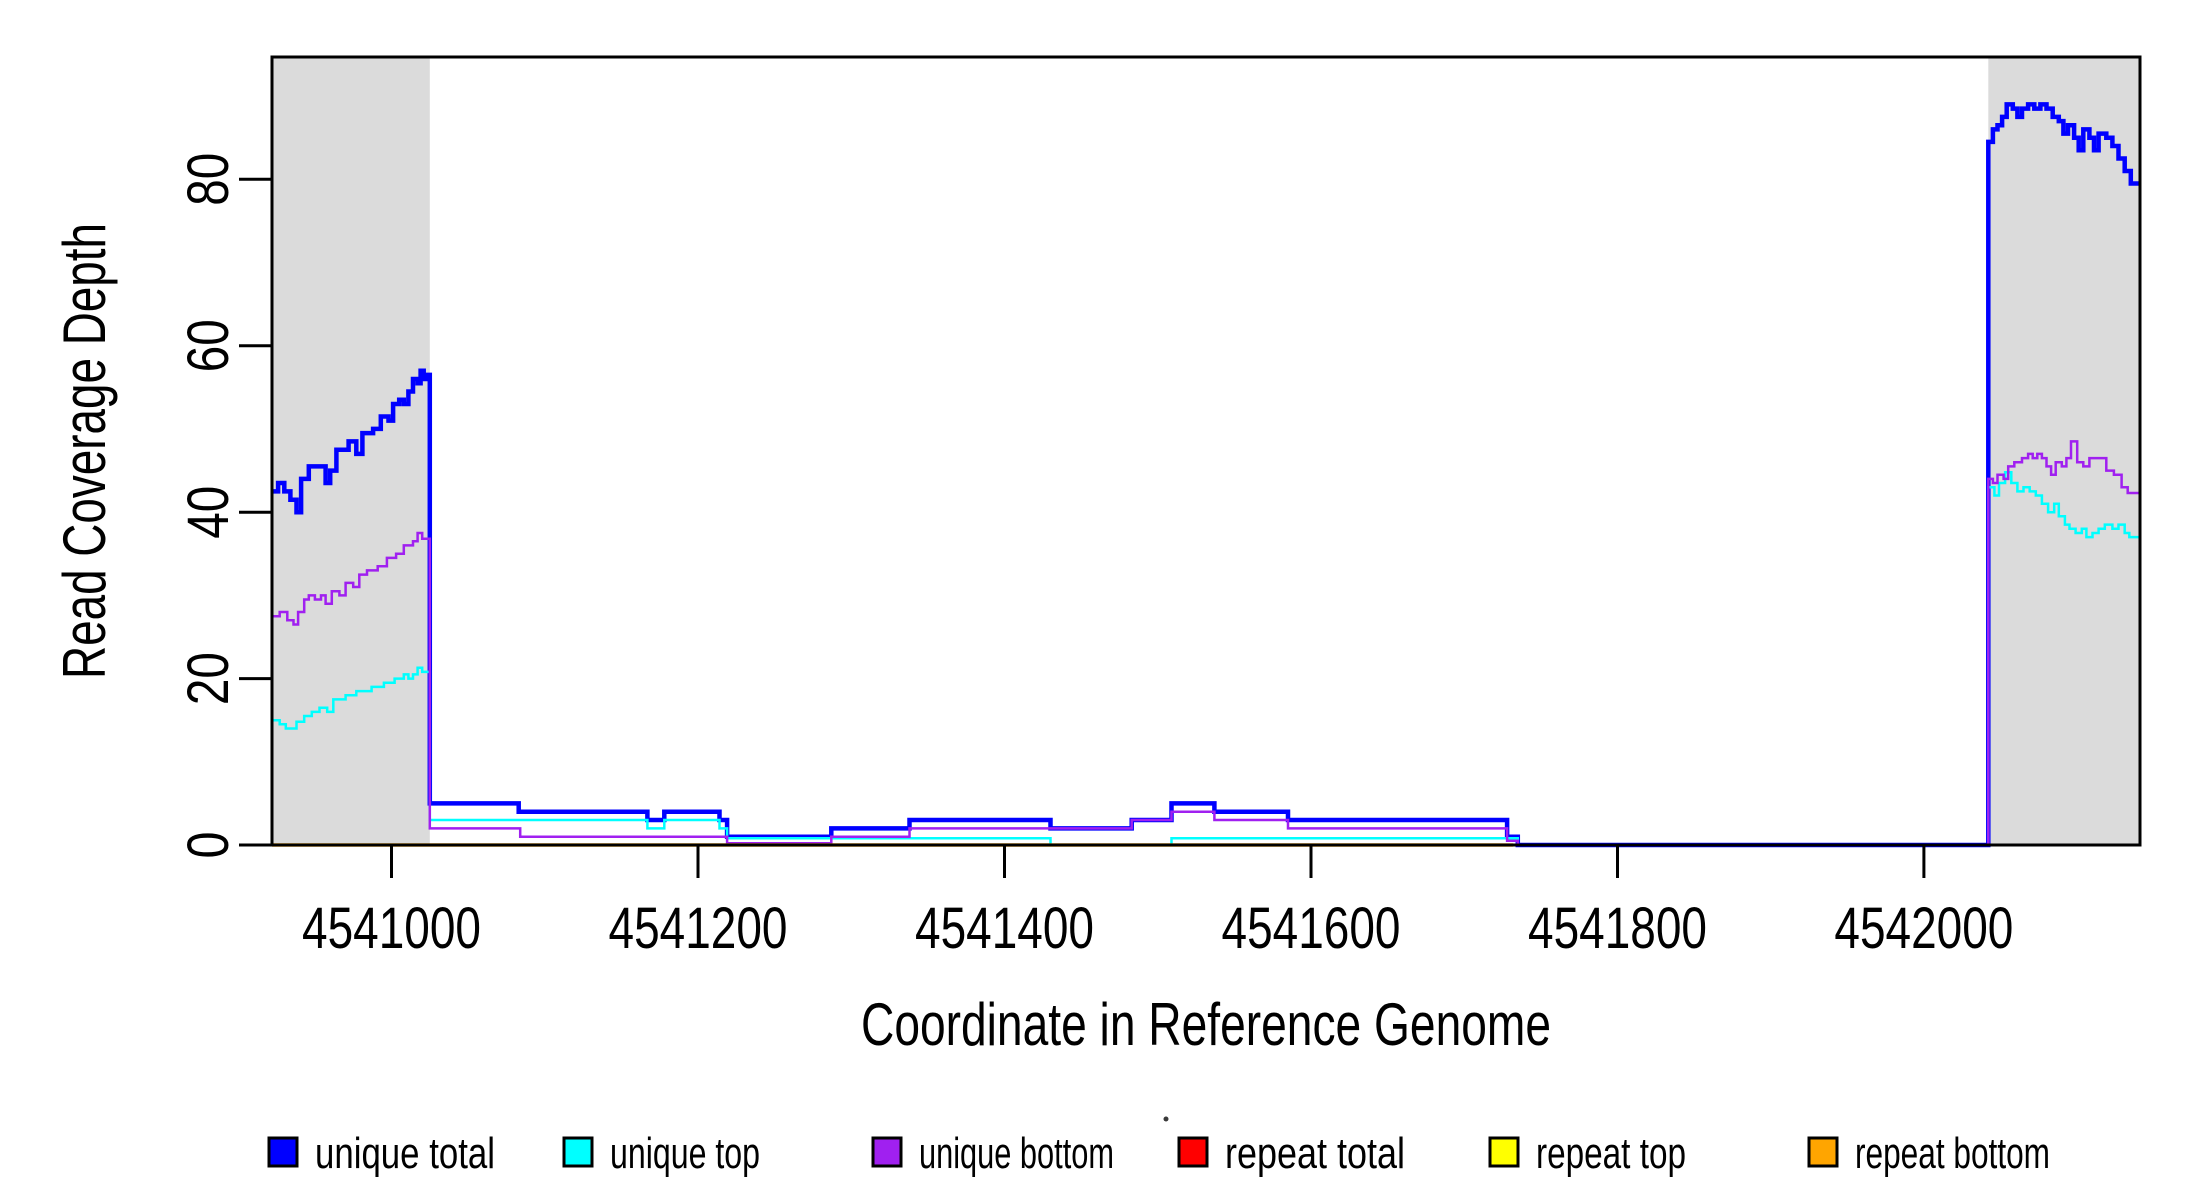 Image resolution: width=2200 pixels, height=1200 pixels. I want to click on legend-swatch-unique-bottom, so click(887, 1152).